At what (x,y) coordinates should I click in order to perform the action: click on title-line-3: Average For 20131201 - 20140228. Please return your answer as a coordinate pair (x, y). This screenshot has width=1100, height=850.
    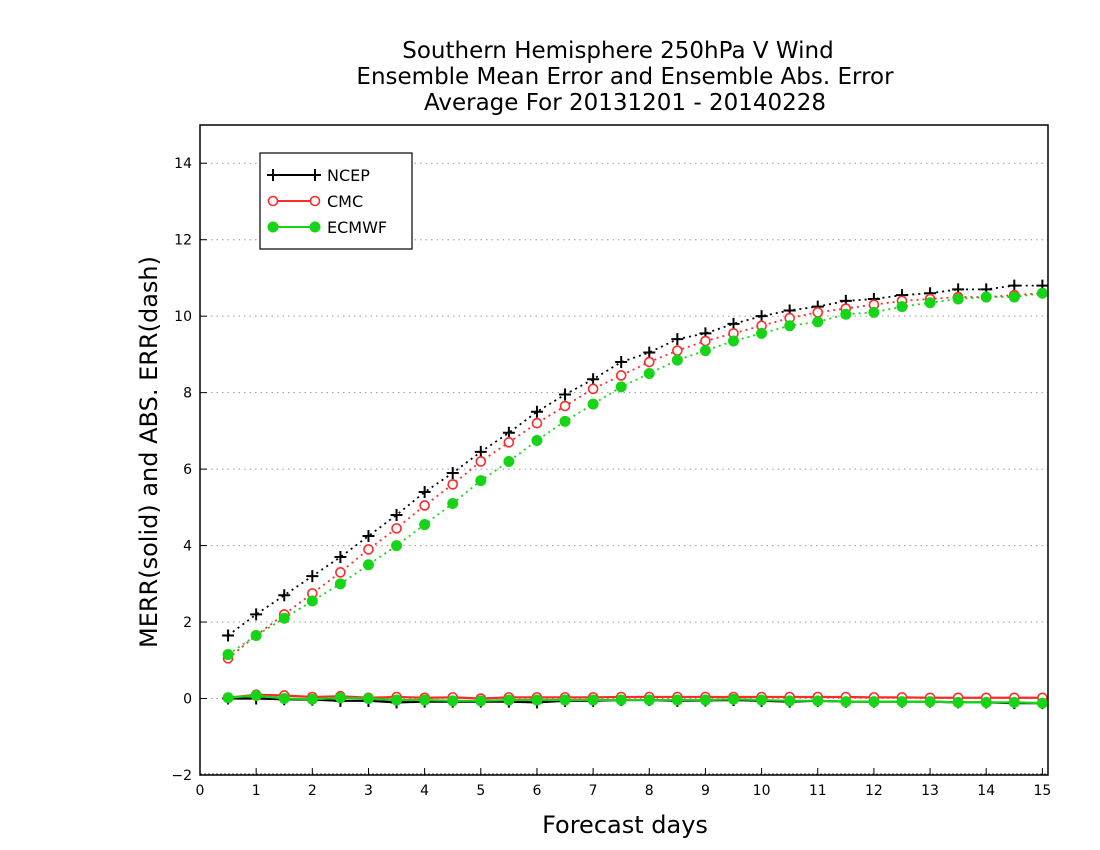
    Looking at the image, I should click on (625, 103).